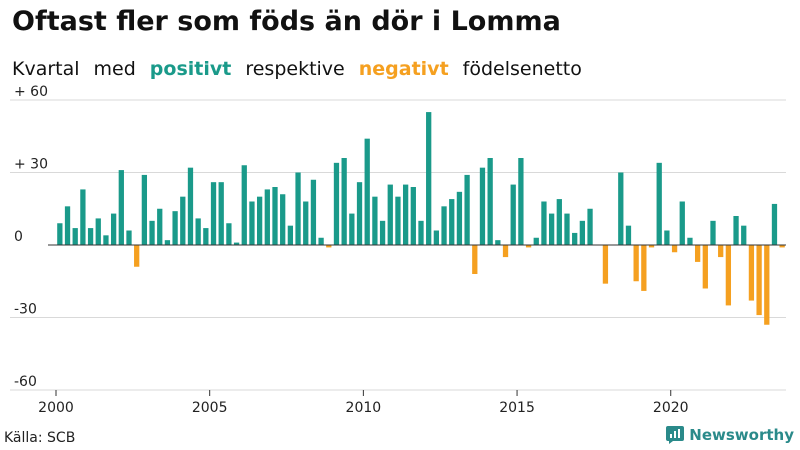 The width and height of the screenshot is (800, 450). Describe the element at coordinates (114, 69) in the screenshot. I see `subtitle-word-with: med` at that location.